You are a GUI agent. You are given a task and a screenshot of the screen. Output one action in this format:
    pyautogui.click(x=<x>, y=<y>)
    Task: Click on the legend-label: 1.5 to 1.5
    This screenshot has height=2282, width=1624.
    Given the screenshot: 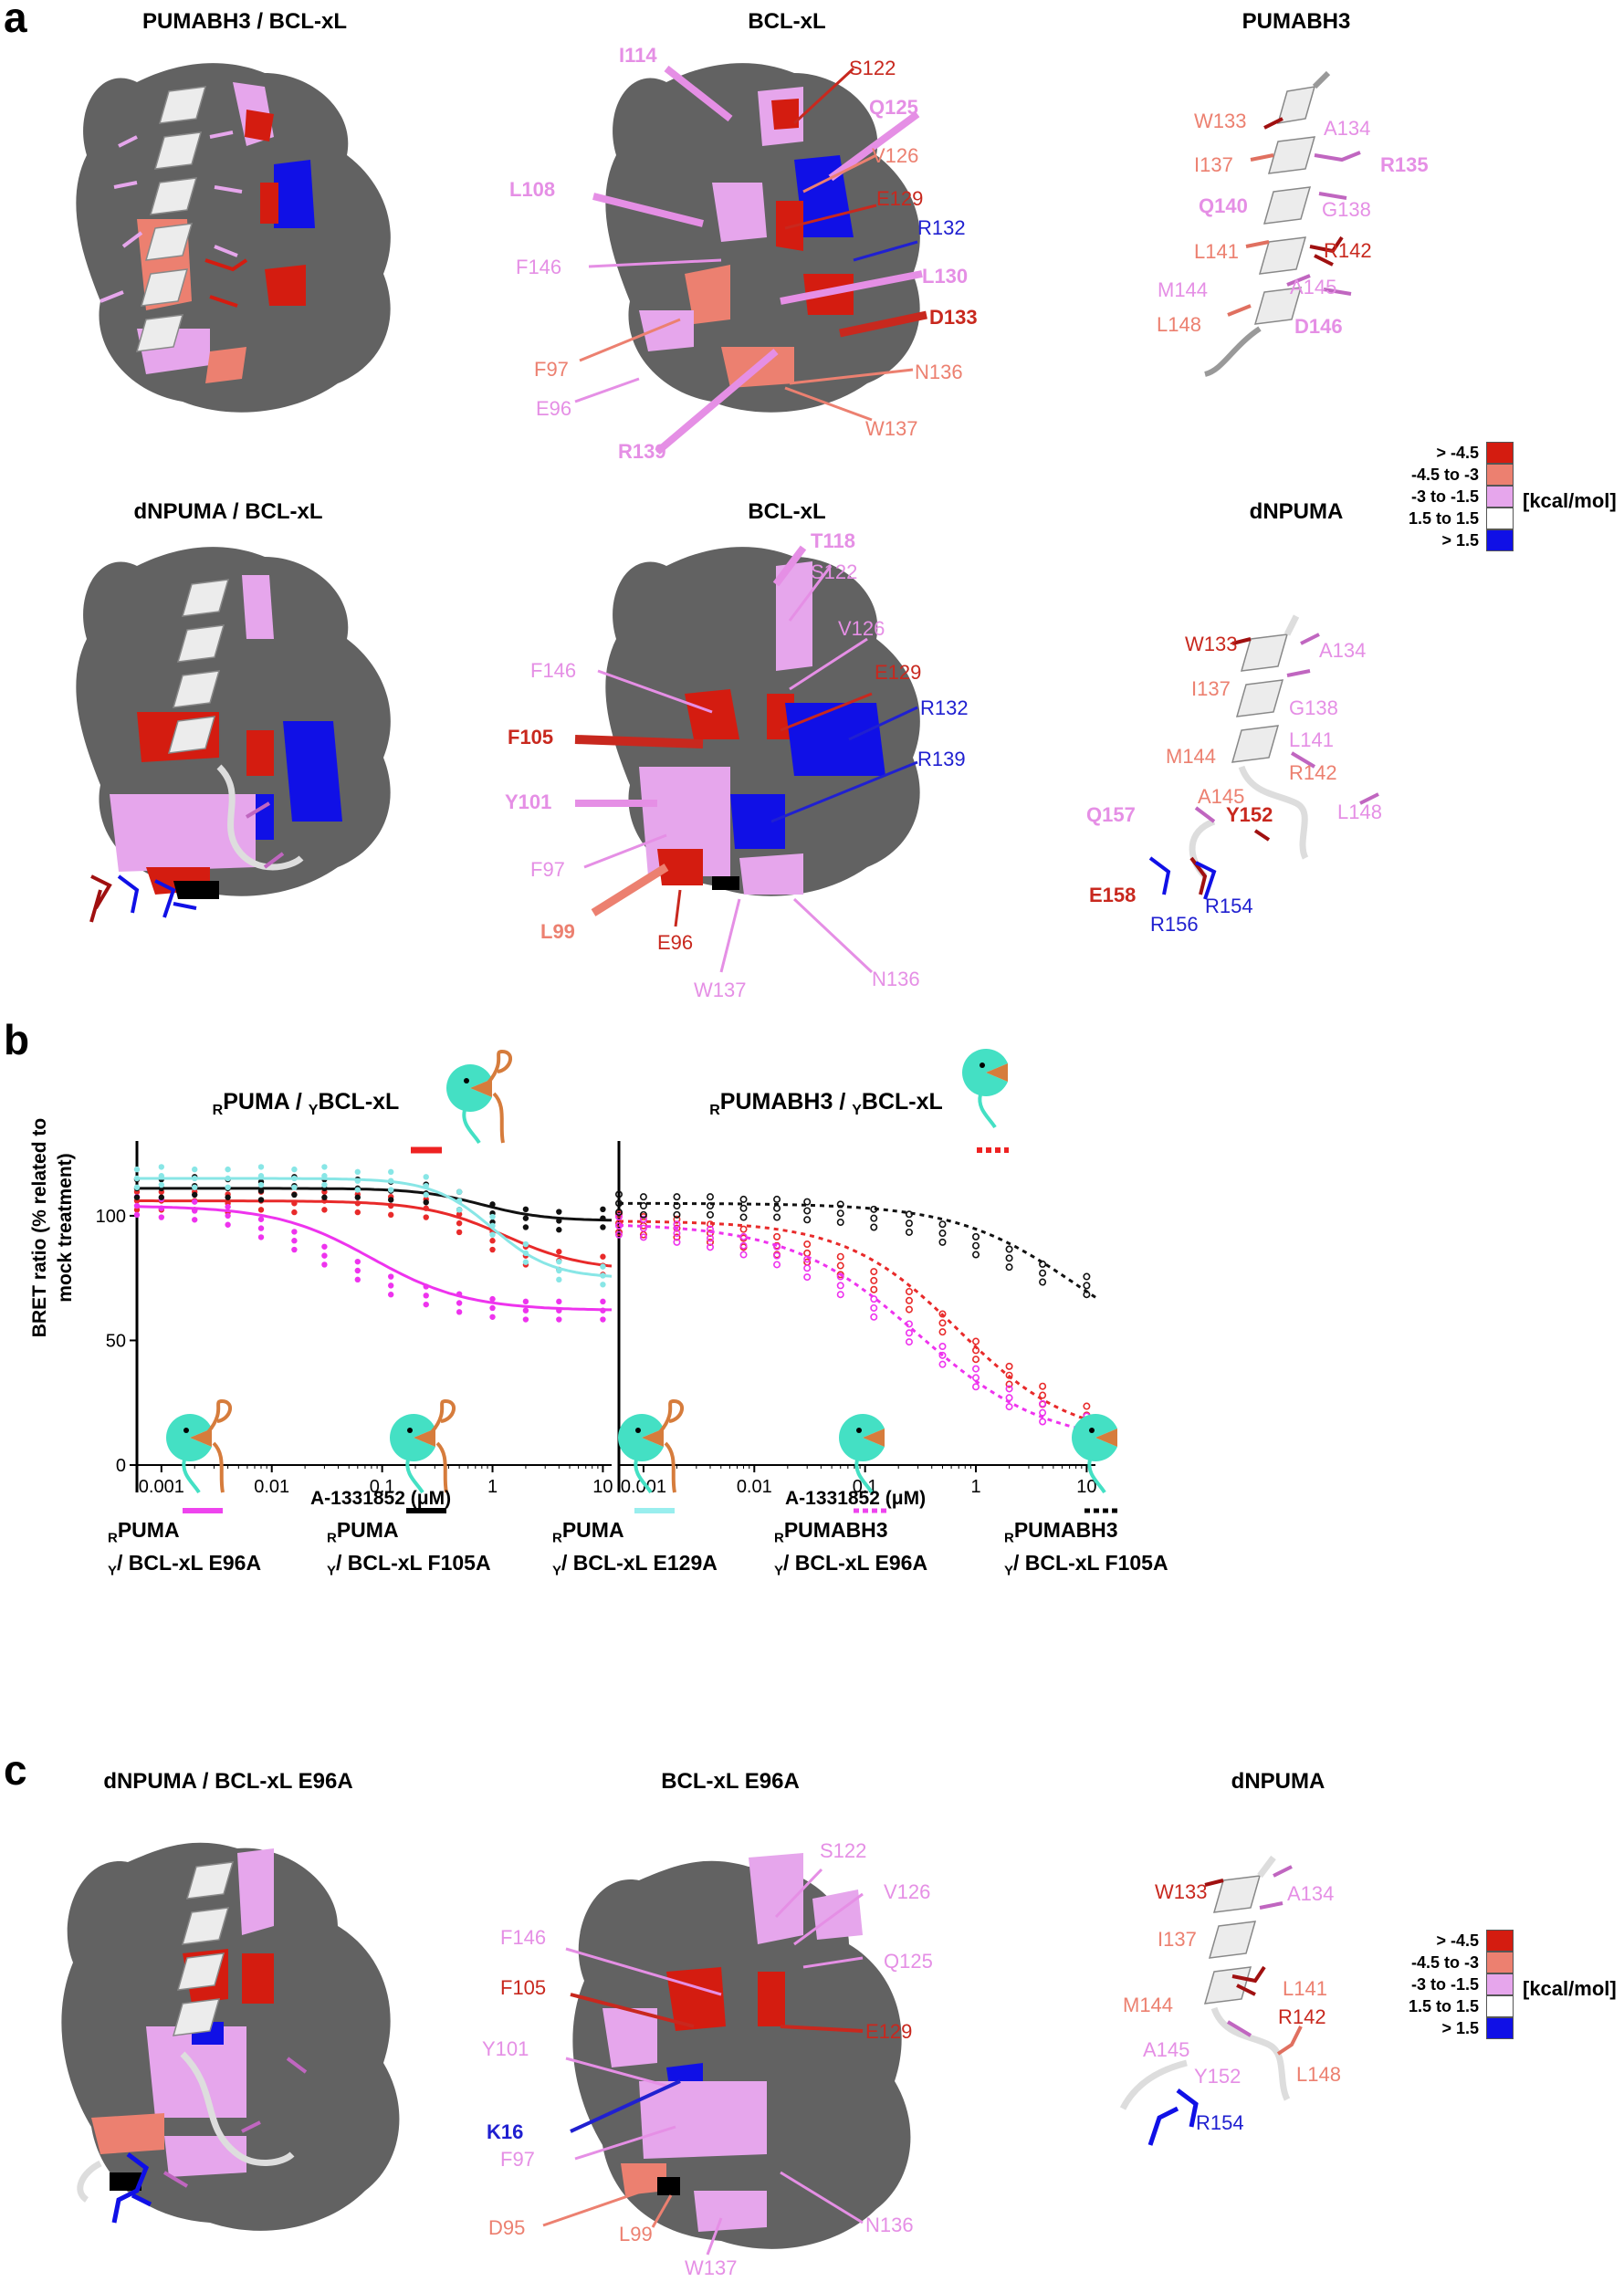 What is the action you would take?
    pyautogui.click(x=1443, y=2005)
    